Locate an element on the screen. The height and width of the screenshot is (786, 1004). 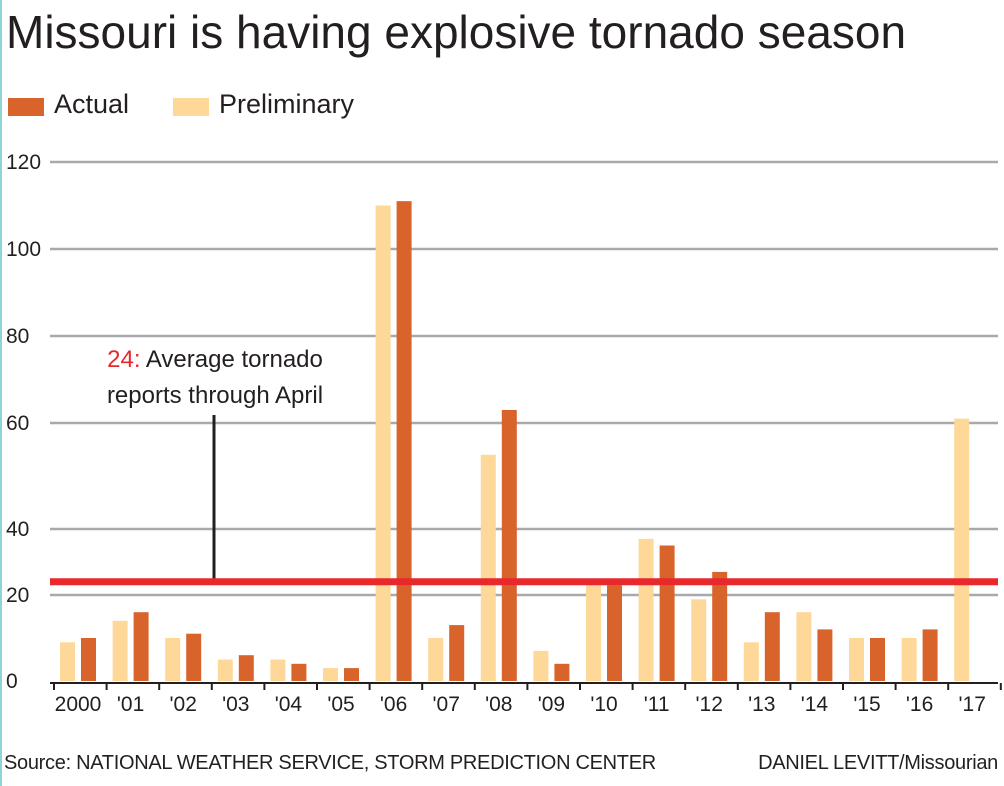
average-annotation-line-1: 24: Average tornado is located at coordinates (215, 359).